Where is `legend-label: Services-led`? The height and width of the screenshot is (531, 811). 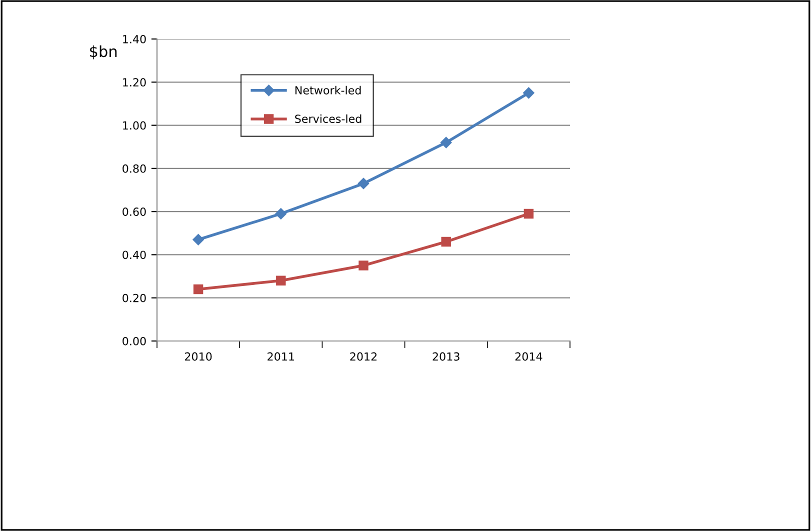
legend-label: Services-led is located at coordinates (328, 118).